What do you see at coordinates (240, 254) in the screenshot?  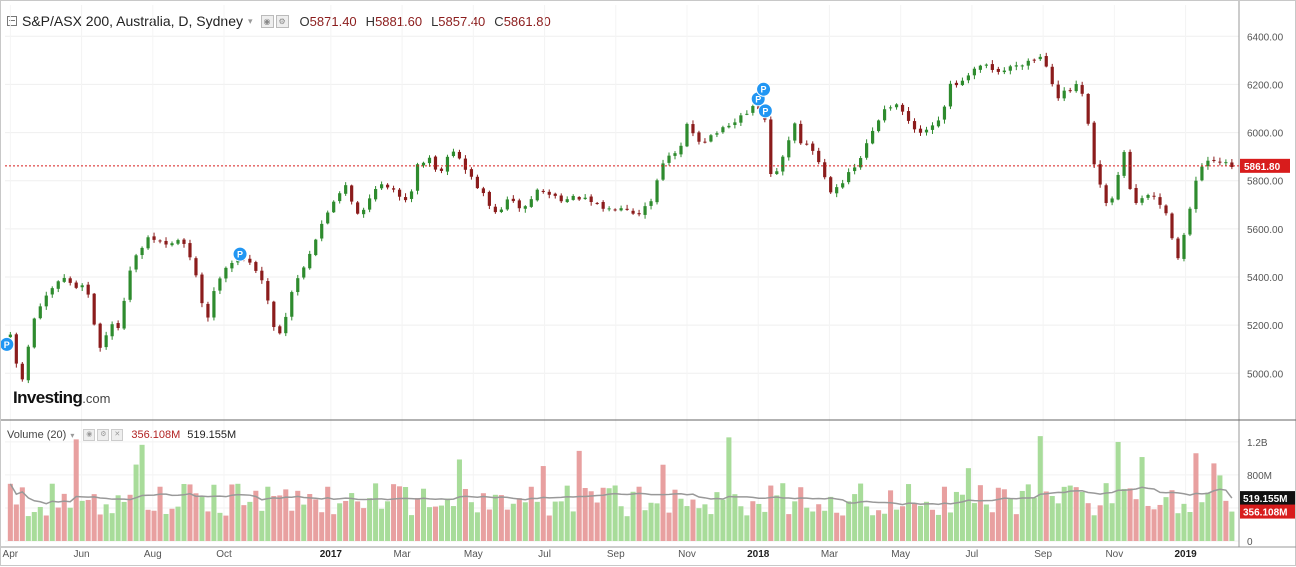 I see `event-marker` at bounding box center [240, 254].